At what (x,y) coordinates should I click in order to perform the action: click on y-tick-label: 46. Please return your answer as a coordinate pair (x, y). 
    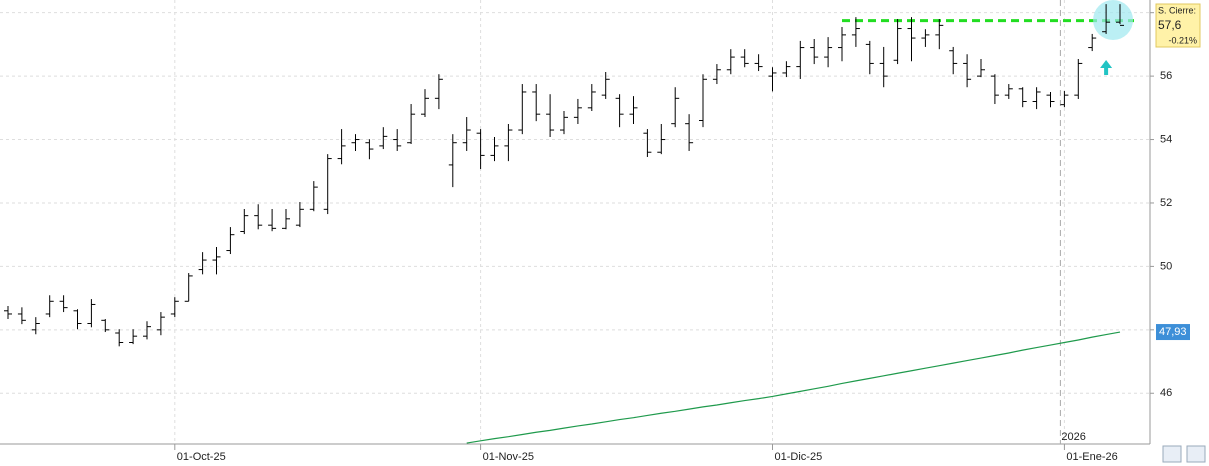
    Looking at the image, I should click on (1166, 393).